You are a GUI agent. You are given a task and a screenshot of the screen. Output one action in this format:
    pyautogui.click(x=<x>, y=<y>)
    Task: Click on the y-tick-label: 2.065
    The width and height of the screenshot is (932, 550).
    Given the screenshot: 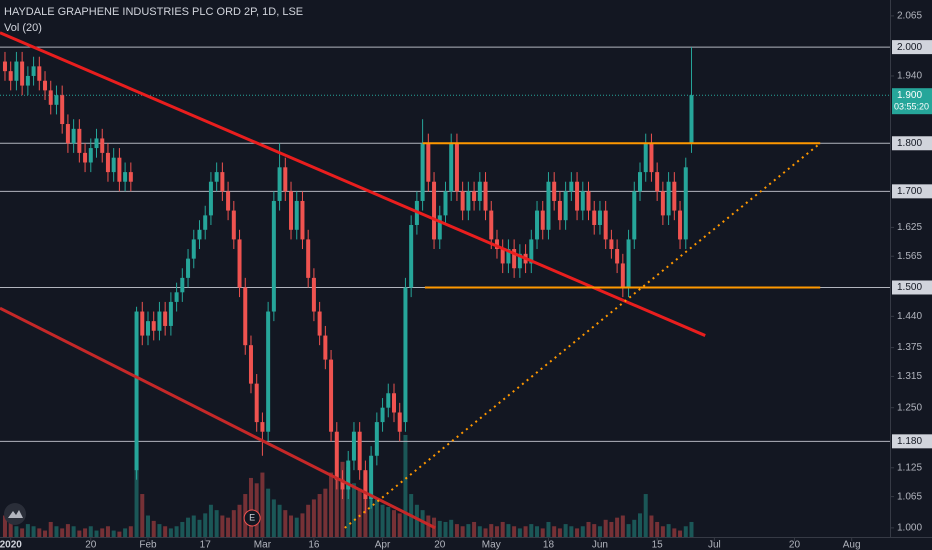 What is the action you would take?
    pyautogui.click(x=909, y=16)
    